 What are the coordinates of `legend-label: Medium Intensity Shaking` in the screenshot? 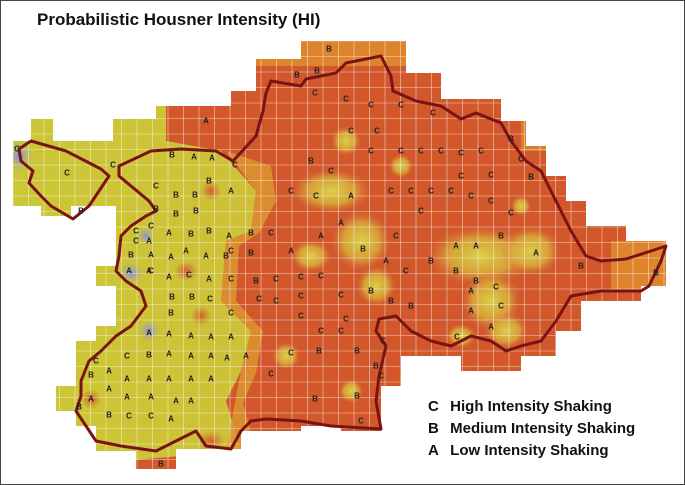 It's located at (543, 428).